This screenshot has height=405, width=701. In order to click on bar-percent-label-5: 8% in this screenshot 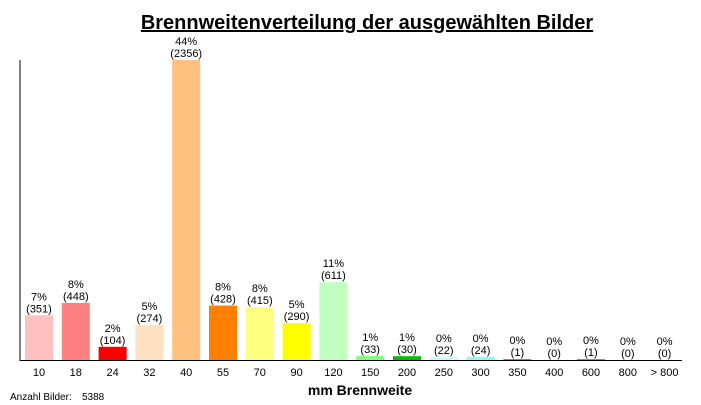, I will do `click(223, 288)`.